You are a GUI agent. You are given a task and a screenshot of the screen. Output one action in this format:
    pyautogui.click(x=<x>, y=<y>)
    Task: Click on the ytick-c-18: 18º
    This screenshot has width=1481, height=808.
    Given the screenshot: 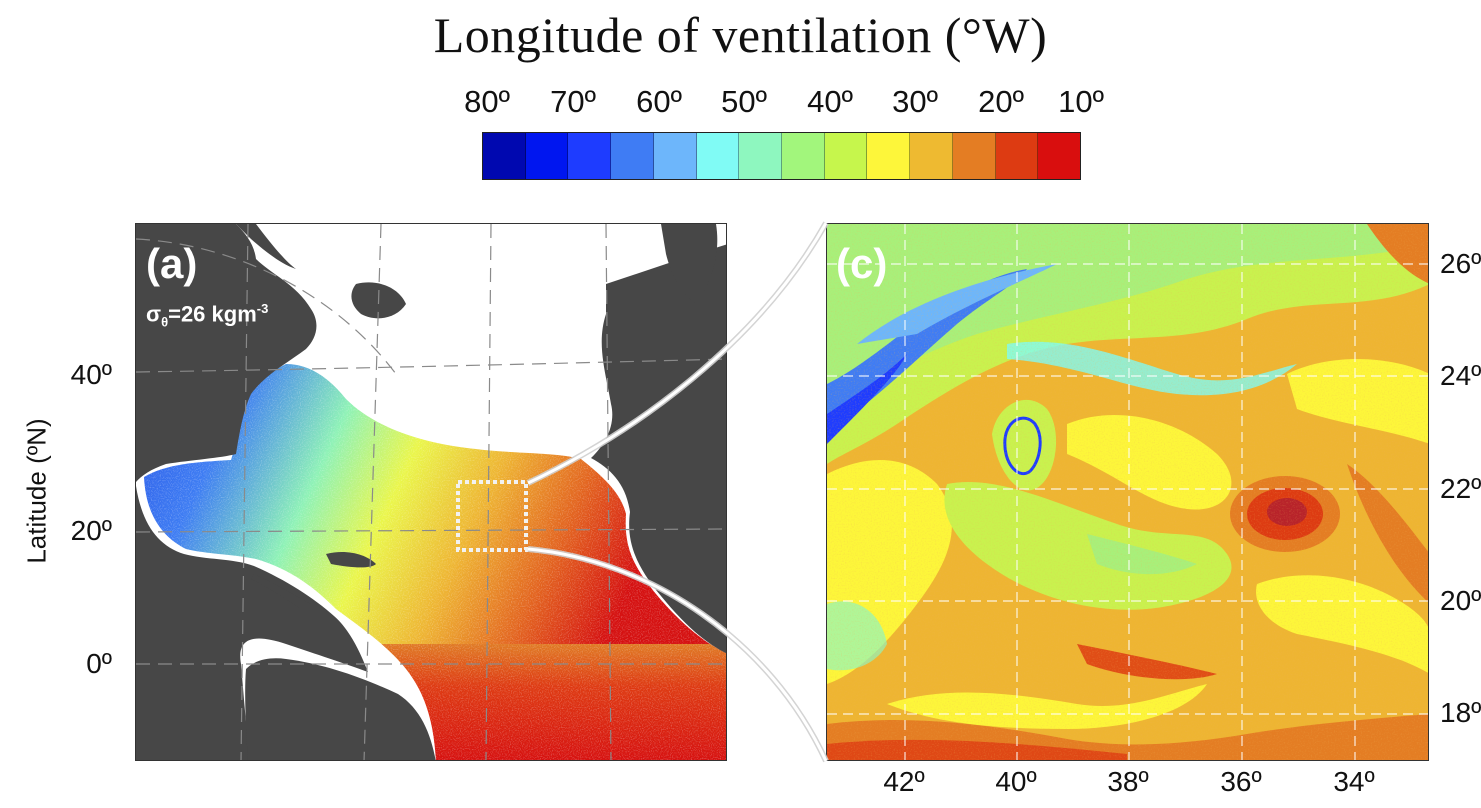 What is the action you would take?
    pyautogui.click(x=1460, y=712)
    